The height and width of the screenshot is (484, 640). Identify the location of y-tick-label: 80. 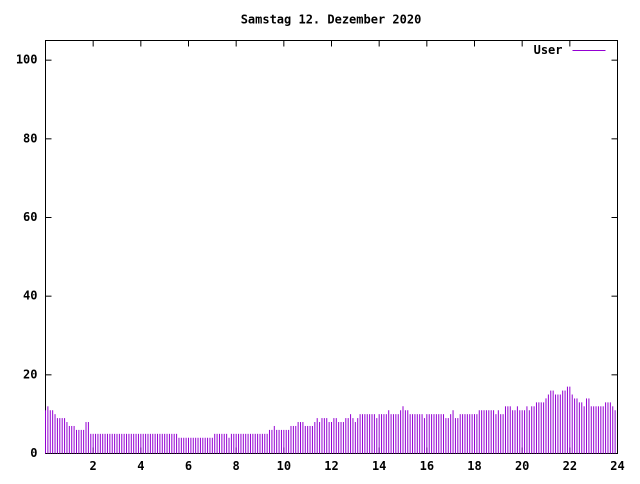
(30, 138).